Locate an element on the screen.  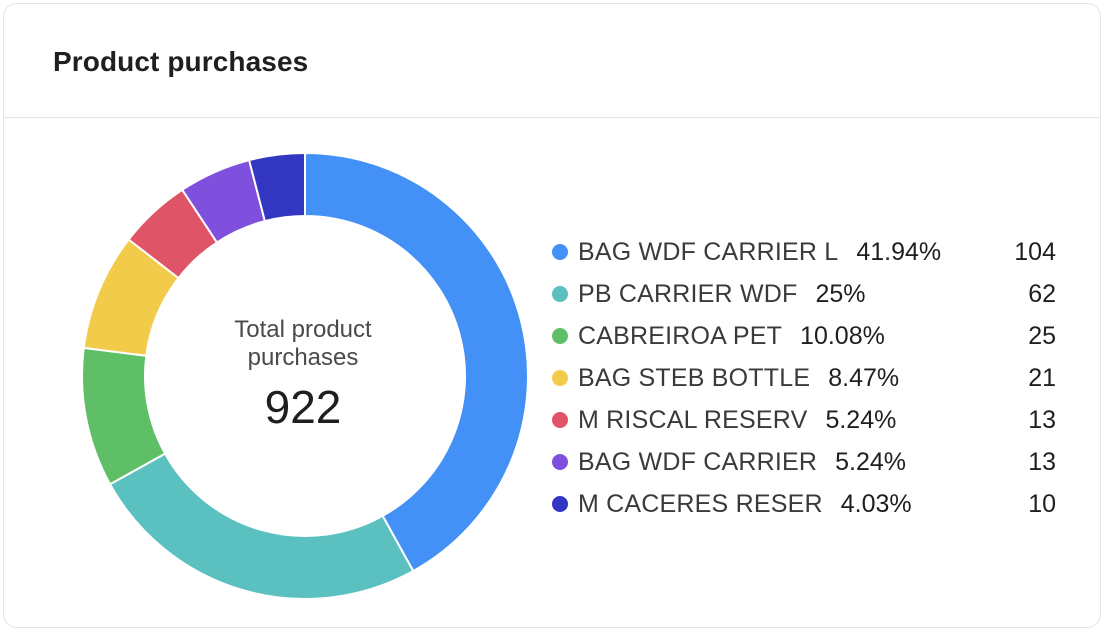
legend-label: PB CARRIER WDF is located at coordinates (688, 293).